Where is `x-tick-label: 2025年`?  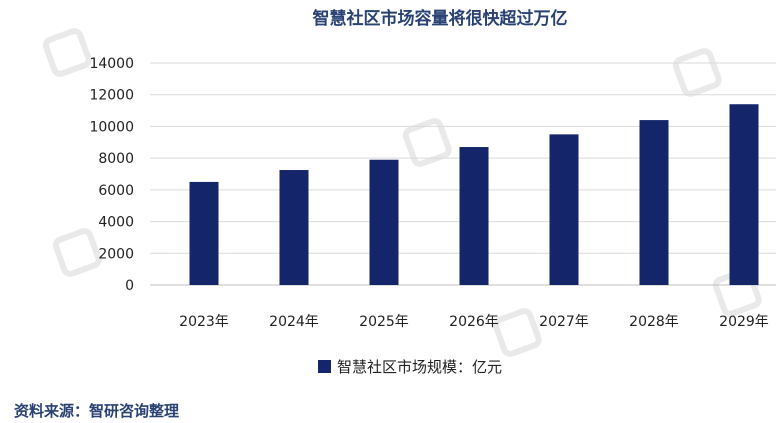
x-tick-label: 2025年 is located at coordinates (384, 322).